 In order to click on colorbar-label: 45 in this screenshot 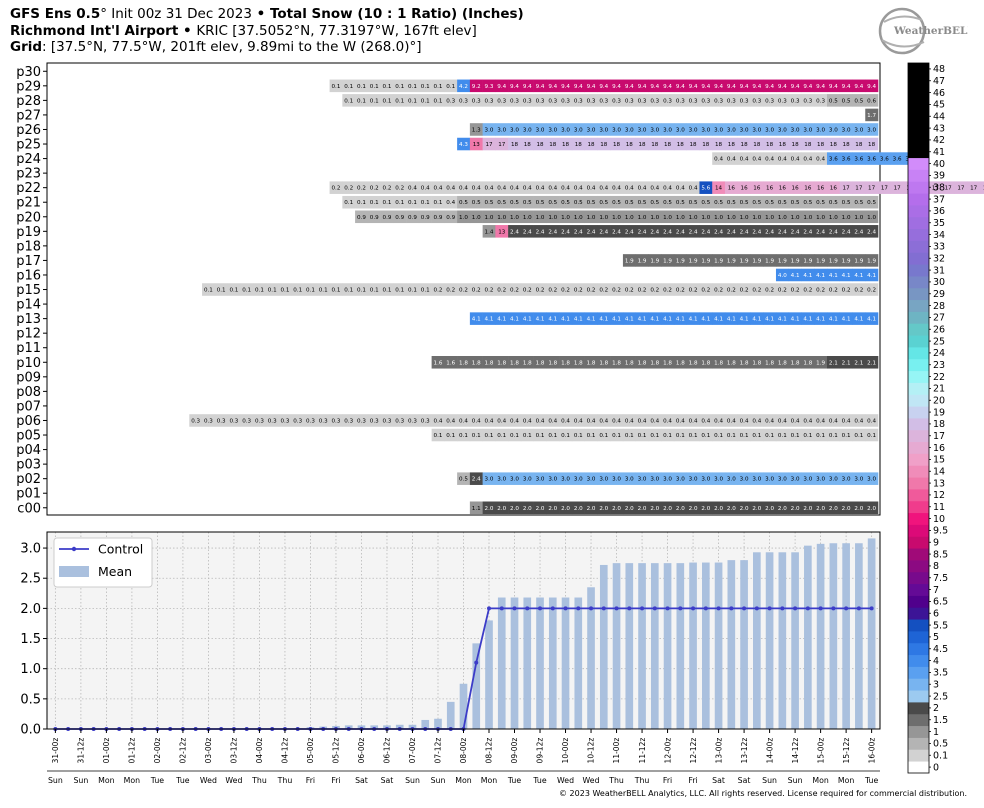, I will do `click(939, 105)`.